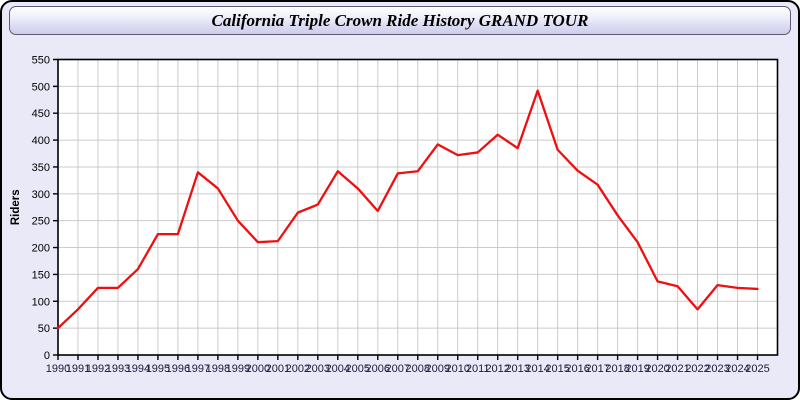  I want to click on y-tick-label: 50, so click(44, 329).